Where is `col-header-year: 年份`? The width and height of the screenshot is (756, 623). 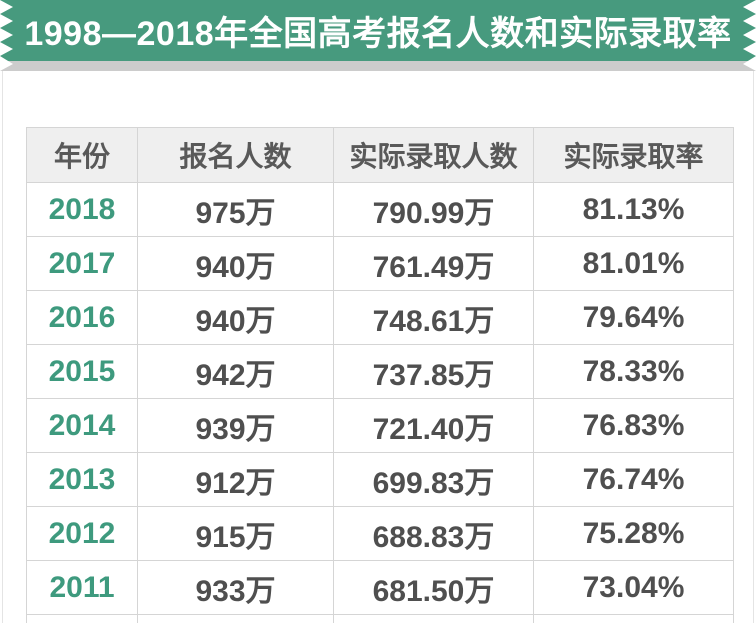
col-header-year: 年份 is located at coordinates (82, 155).